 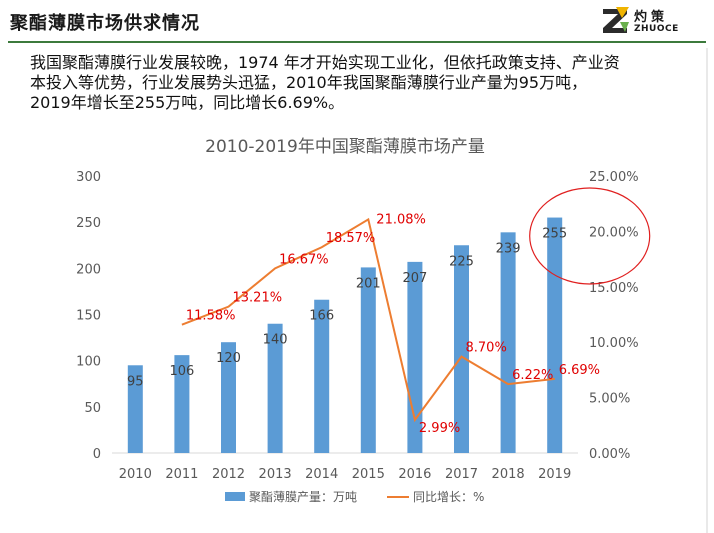 I want to click on x-tick-label: 2019, so click(x=554, y=474).